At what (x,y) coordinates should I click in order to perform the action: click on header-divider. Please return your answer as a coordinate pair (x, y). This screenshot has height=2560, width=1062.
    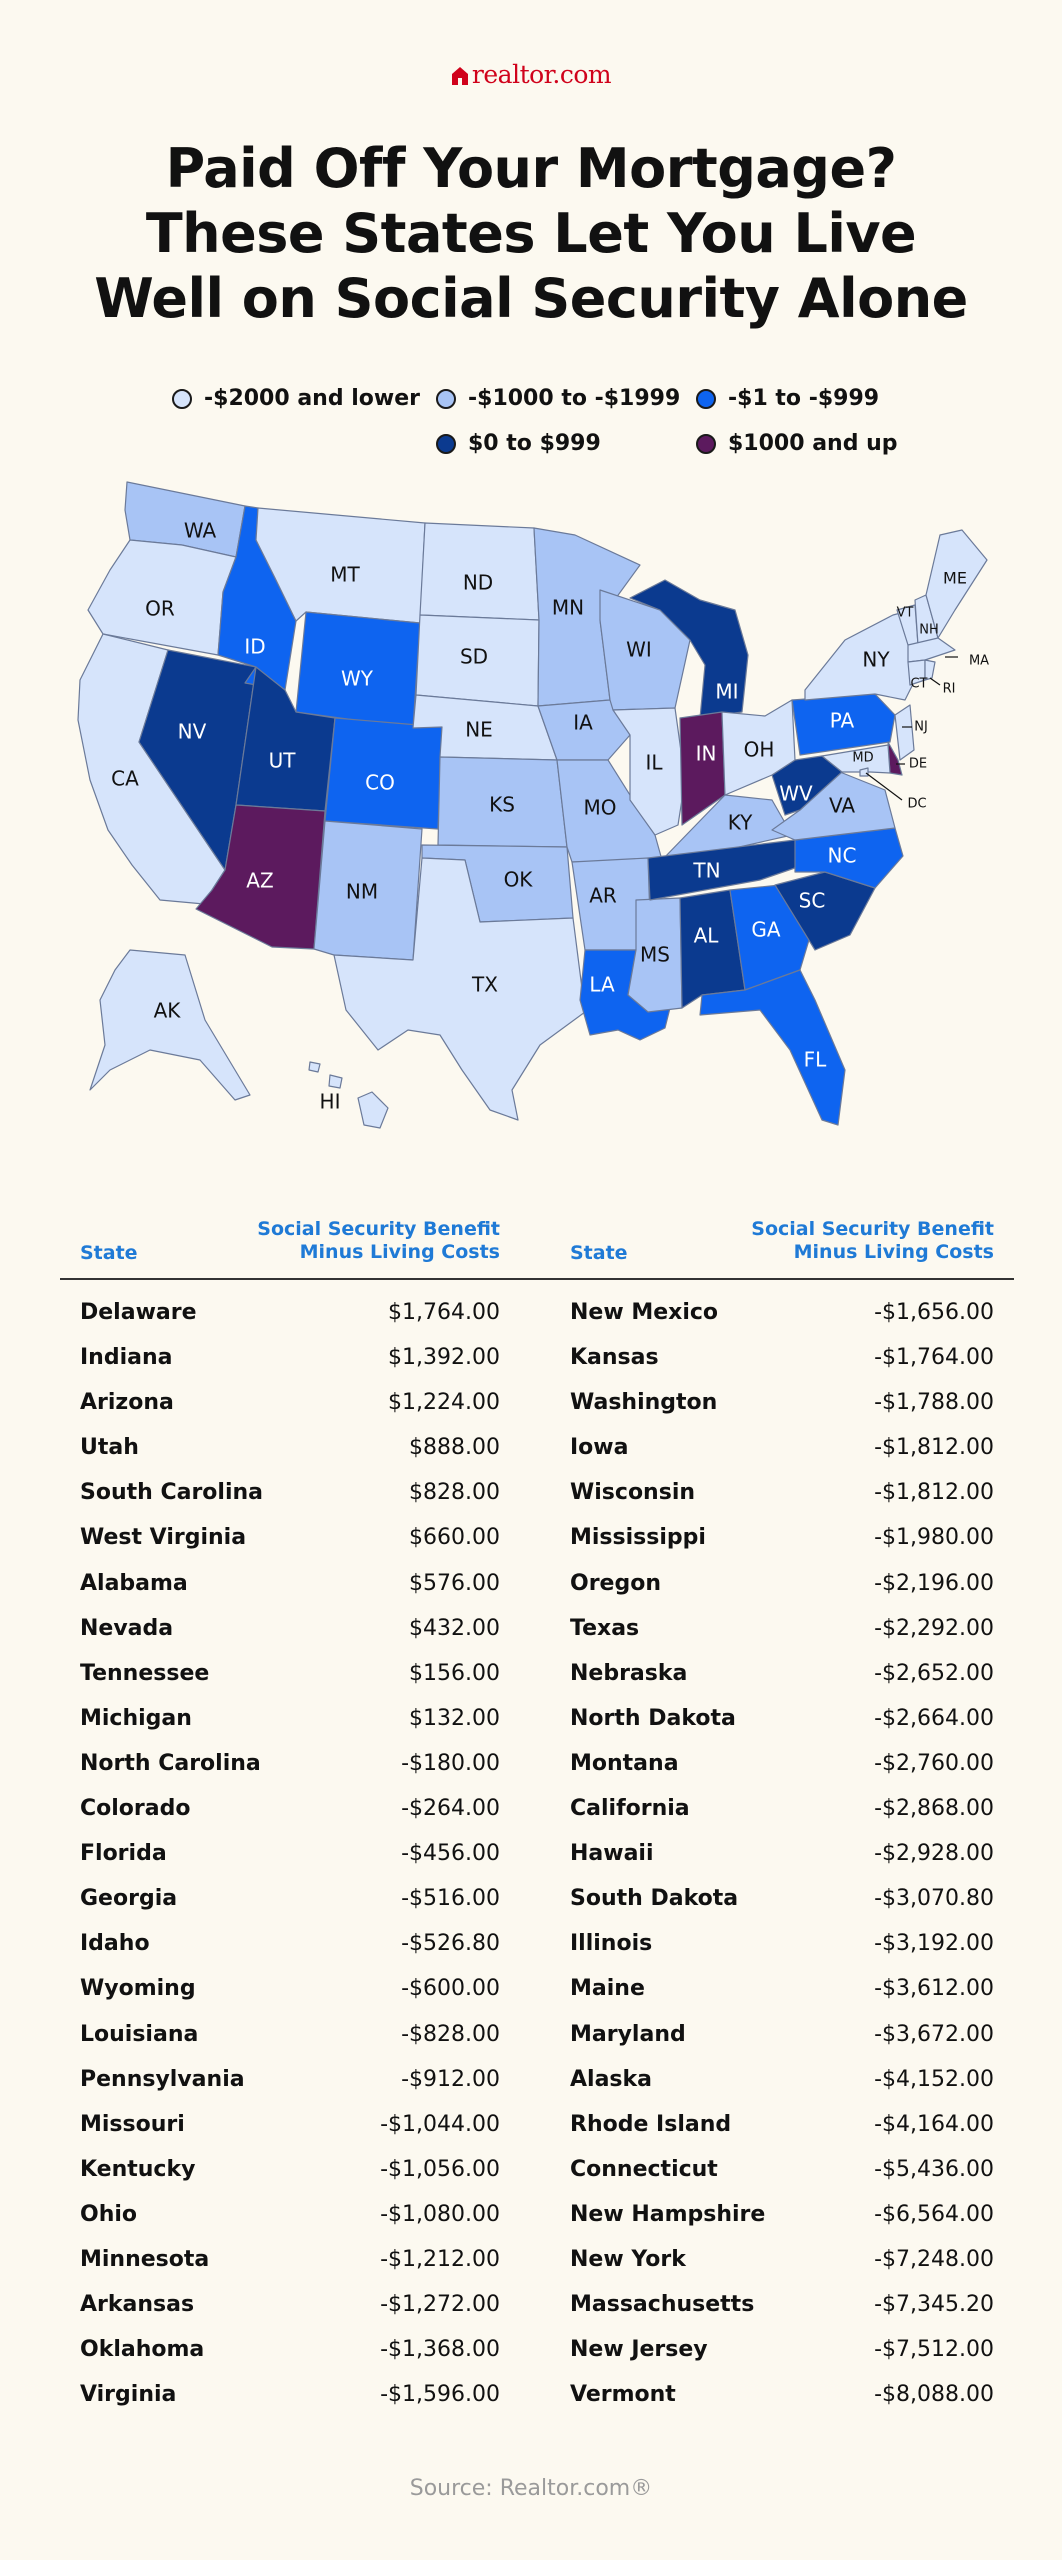
    Looking at the image, I should click on (537, 1279).